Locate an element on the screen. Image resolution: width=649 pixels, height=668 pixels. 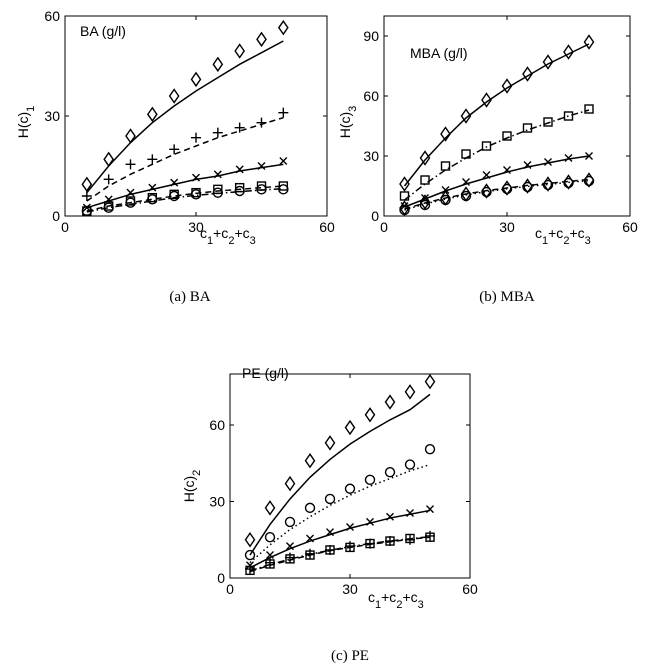
series-plus is located at coordinates (185, 154).